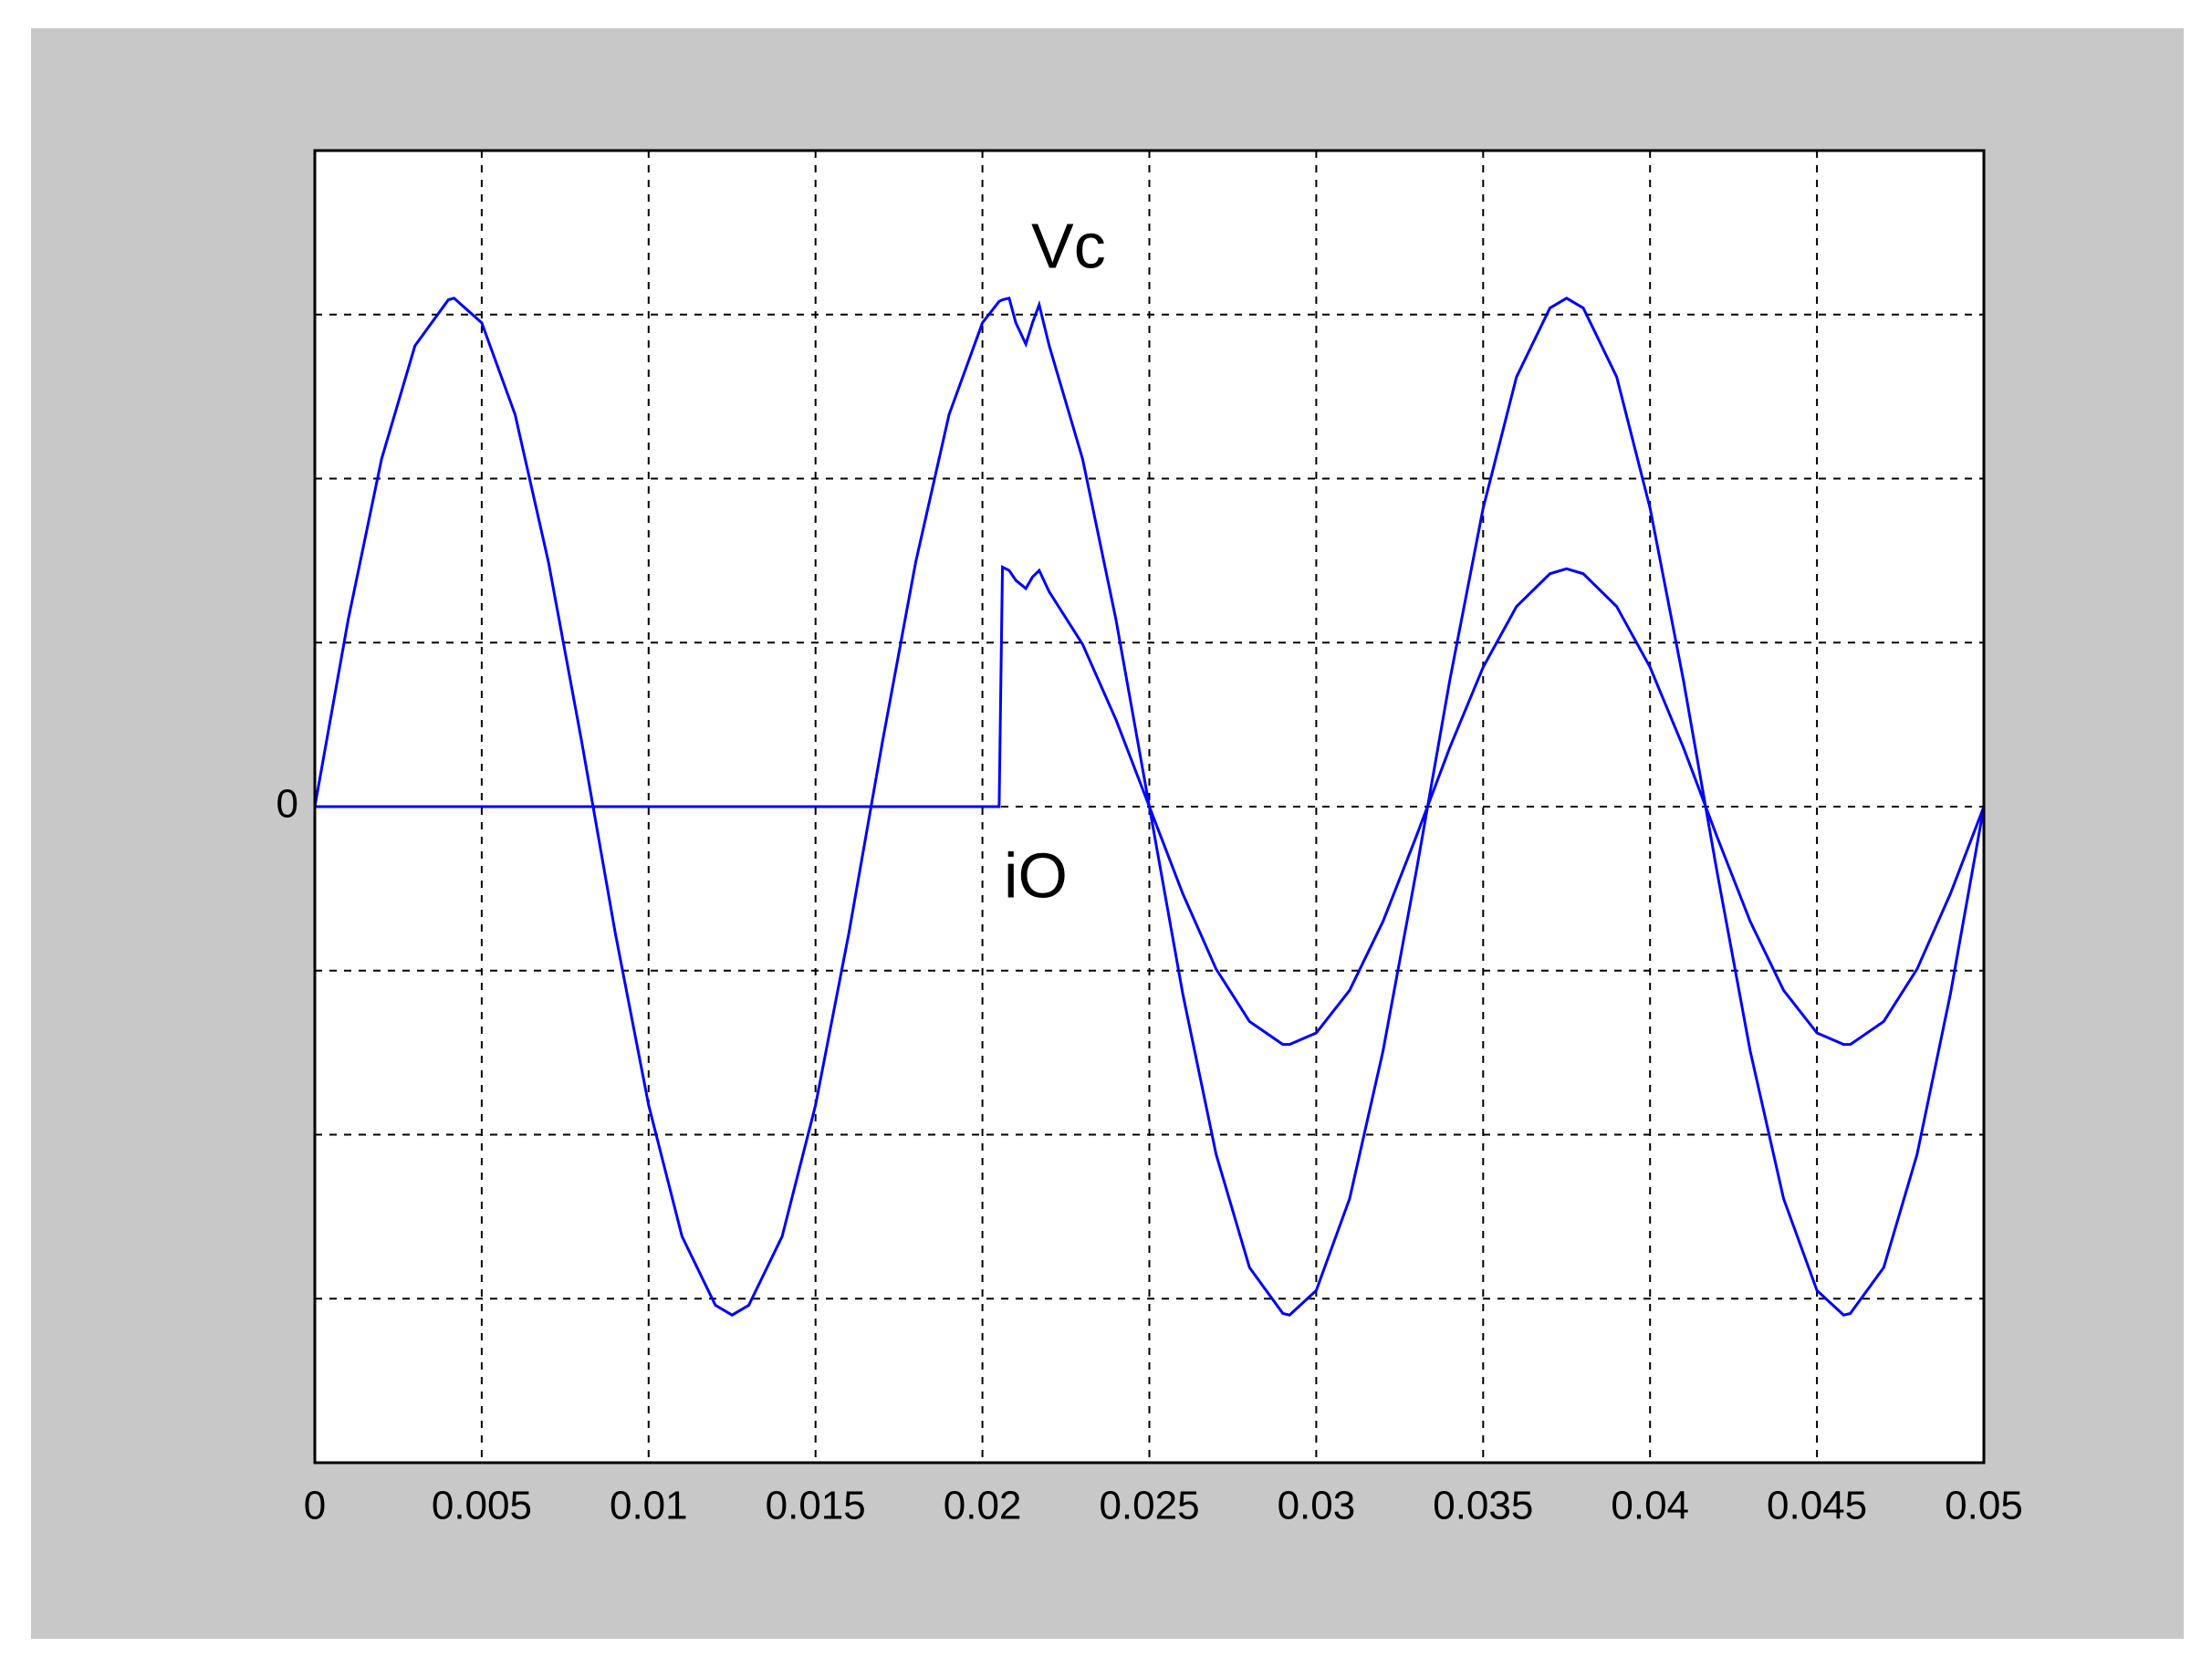  Describe the element at coordinates (482, 1506) in the screenshot. I see `x-tick-label: 0.005` at that location.